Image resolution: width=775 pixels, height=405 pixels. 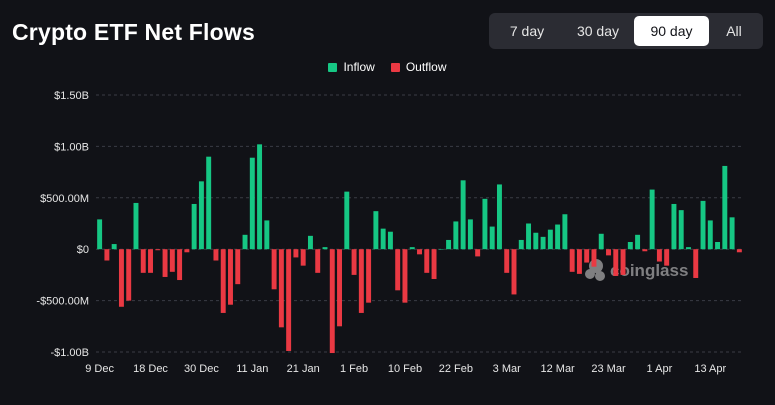 What do you see at coordinates (671, 31) in the screenshot?
I see `range-90-day-button: 90 day` at bounding box center [671, 31].